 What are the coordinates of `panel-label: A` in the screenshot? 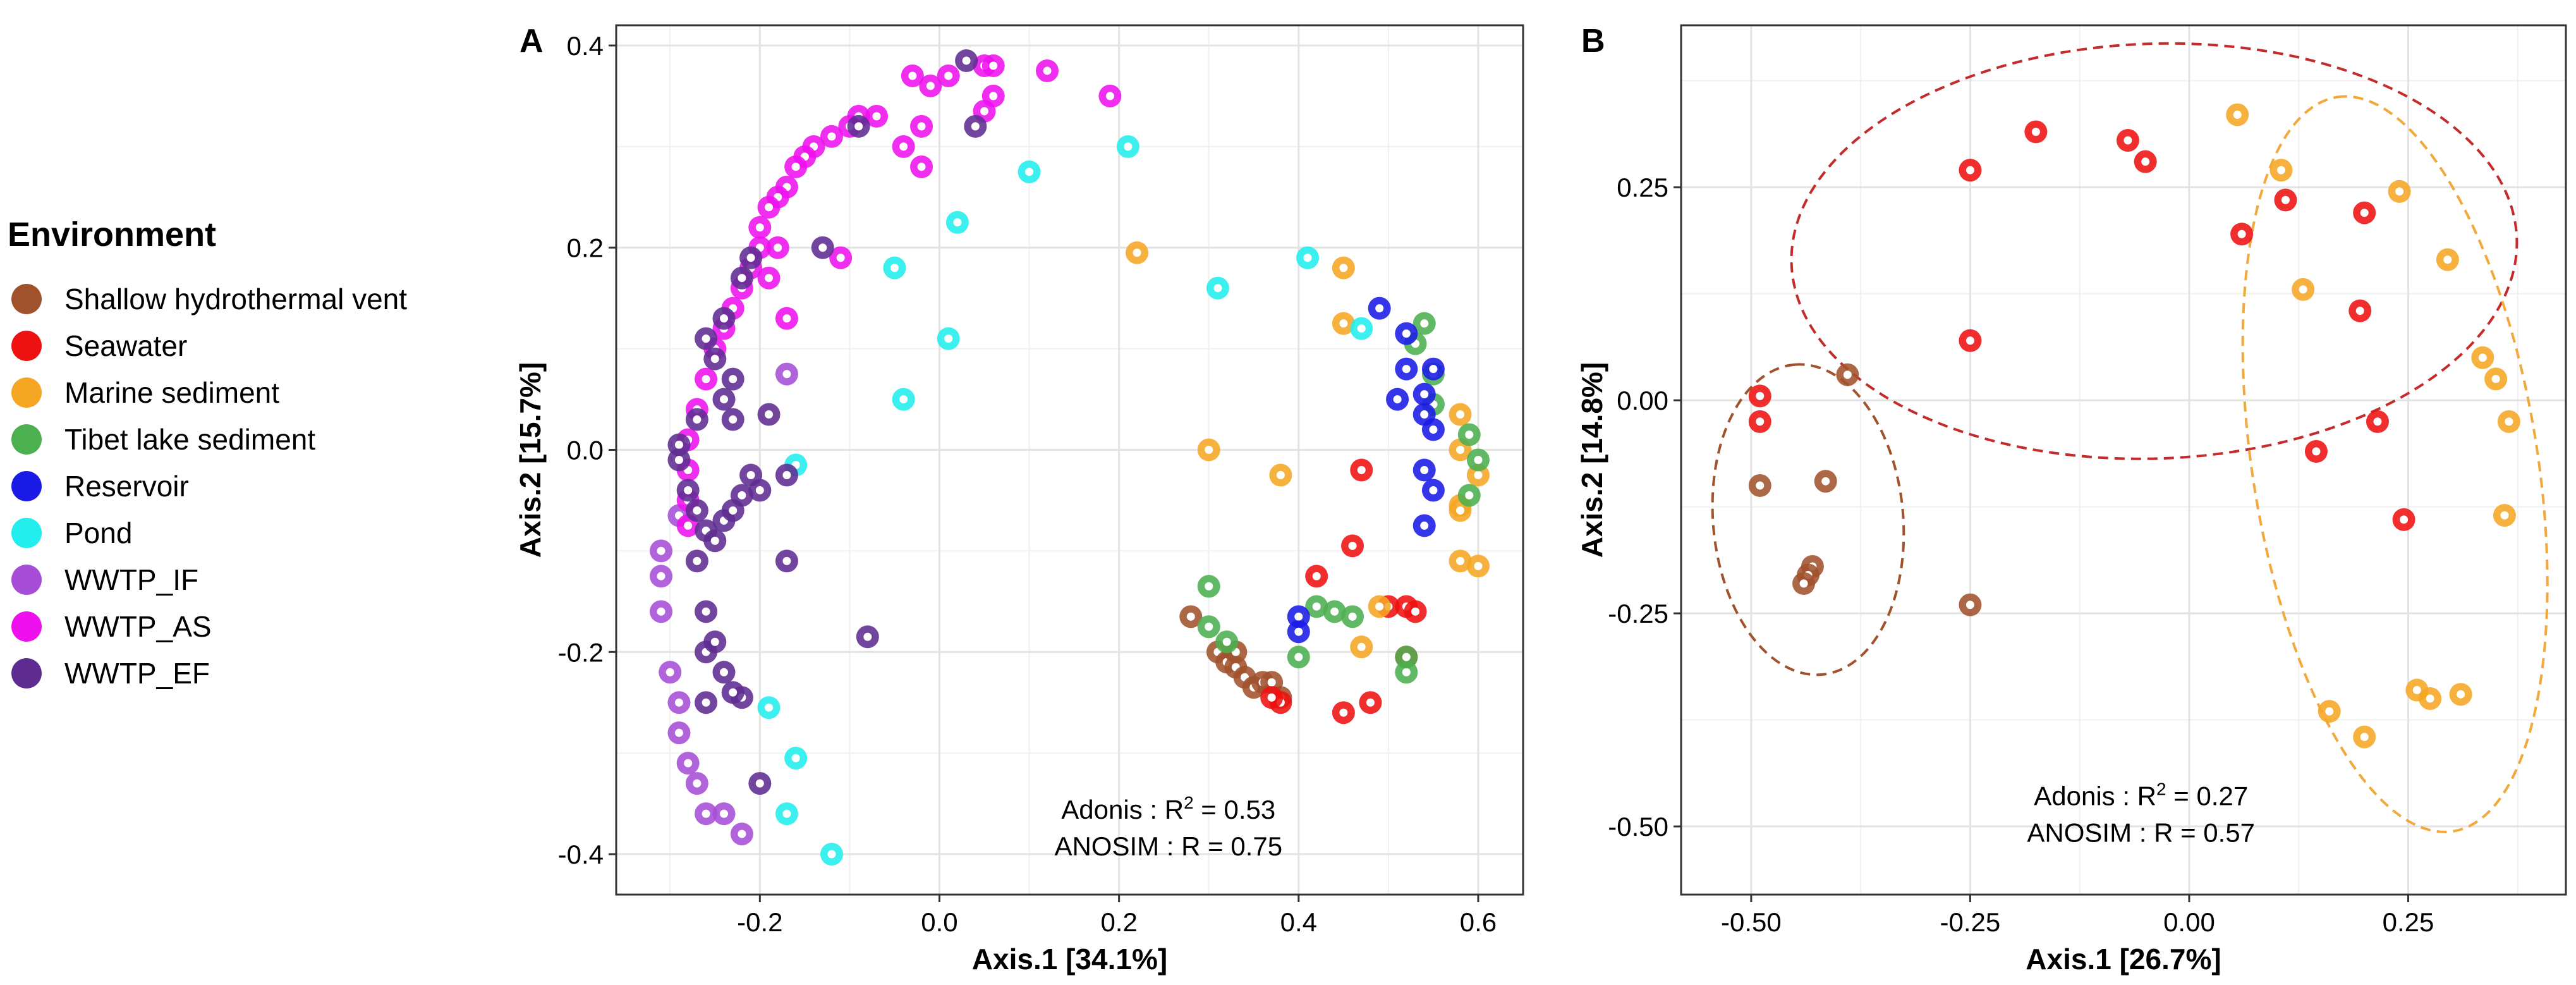 It's located at (531, 41).